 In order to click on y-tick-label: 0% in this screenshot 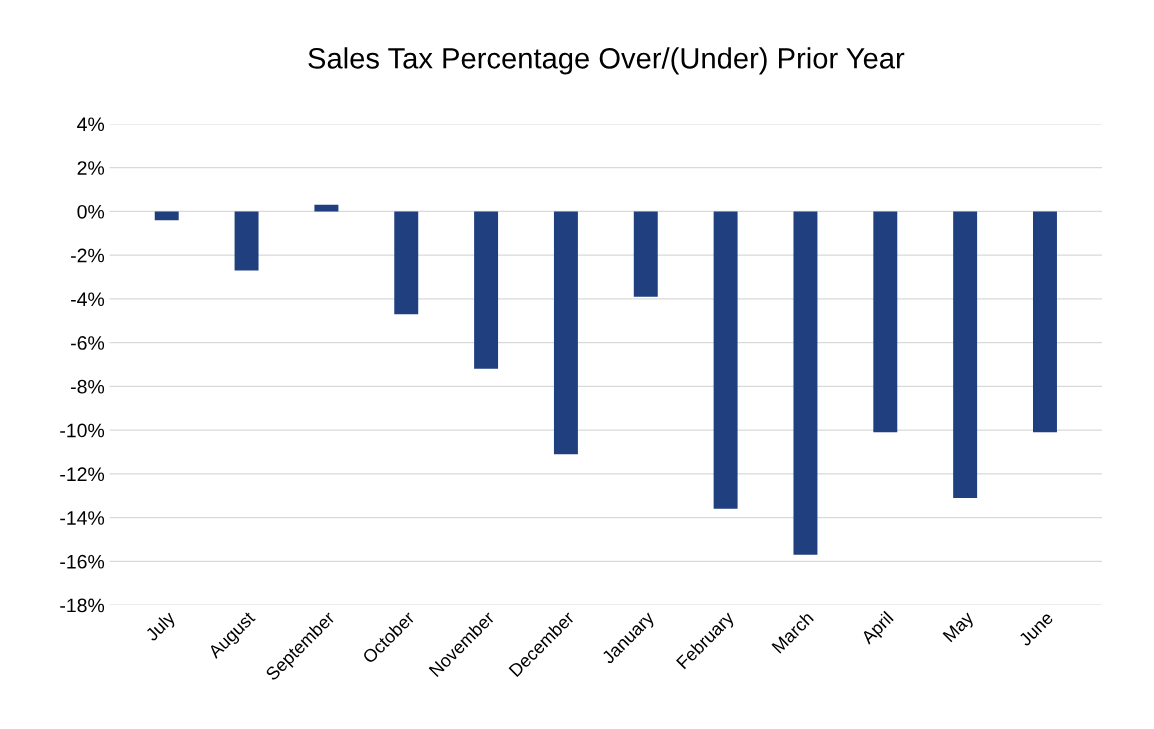, I will do `click(91, 211)`.